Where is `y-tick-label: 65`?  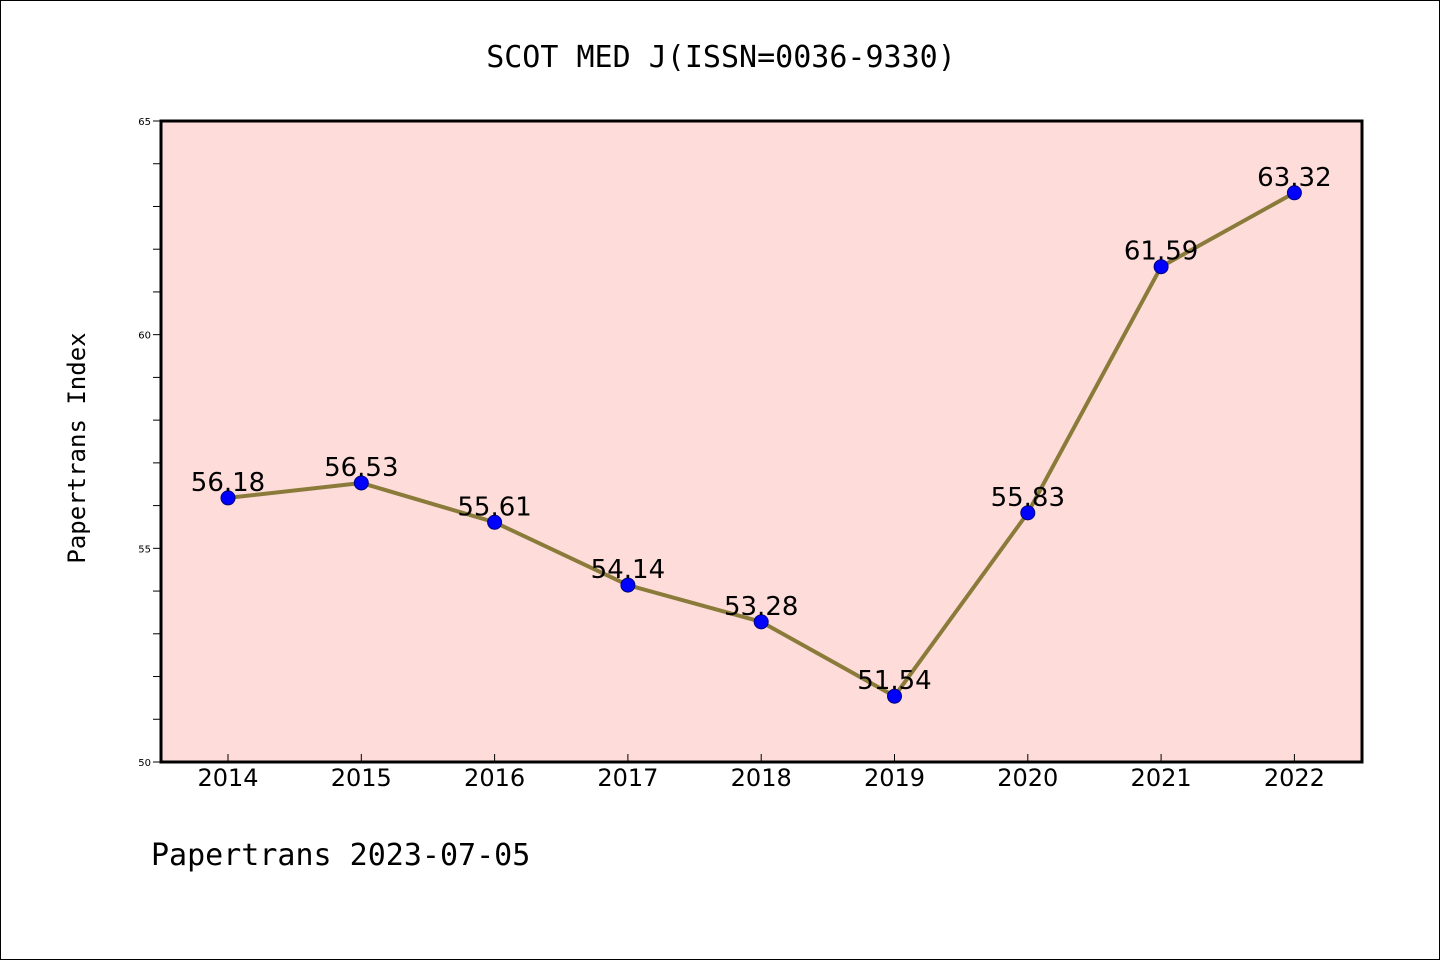 y-tick-label: 65 is located at coordinates (144, 122).